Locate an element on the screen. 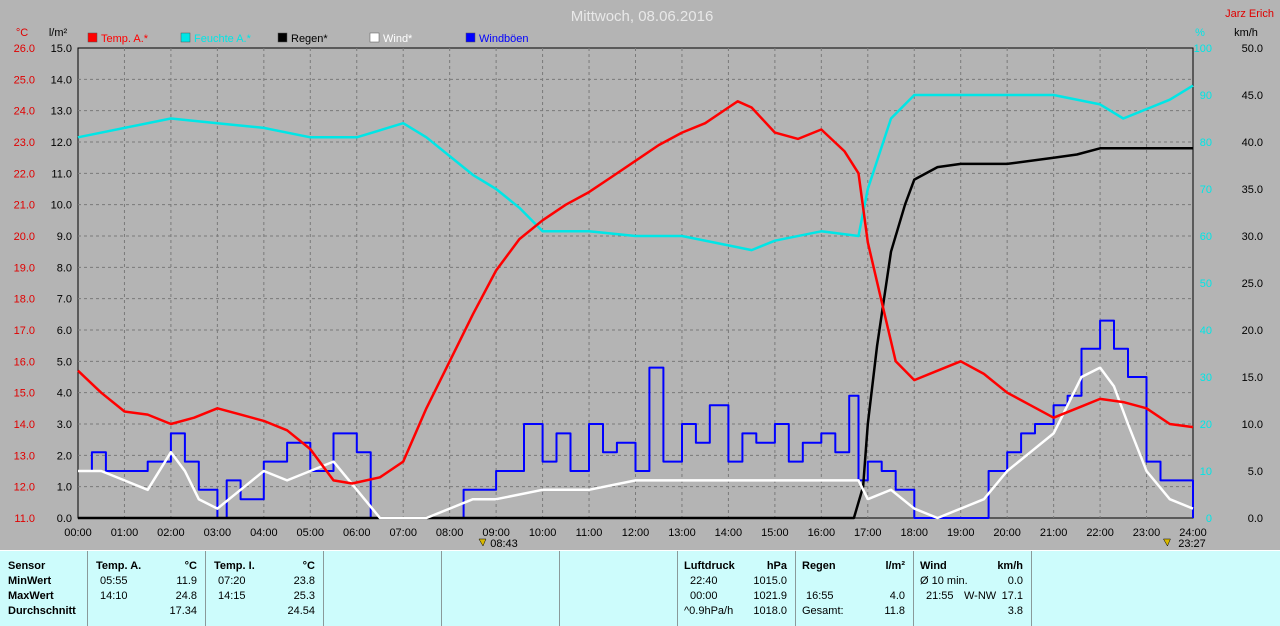 The image size is (1280, 626). temp-a-column: Temp. A. °C 05:55 11.9 14:10 24.8 17.34 is located at coordinates (147, 588).